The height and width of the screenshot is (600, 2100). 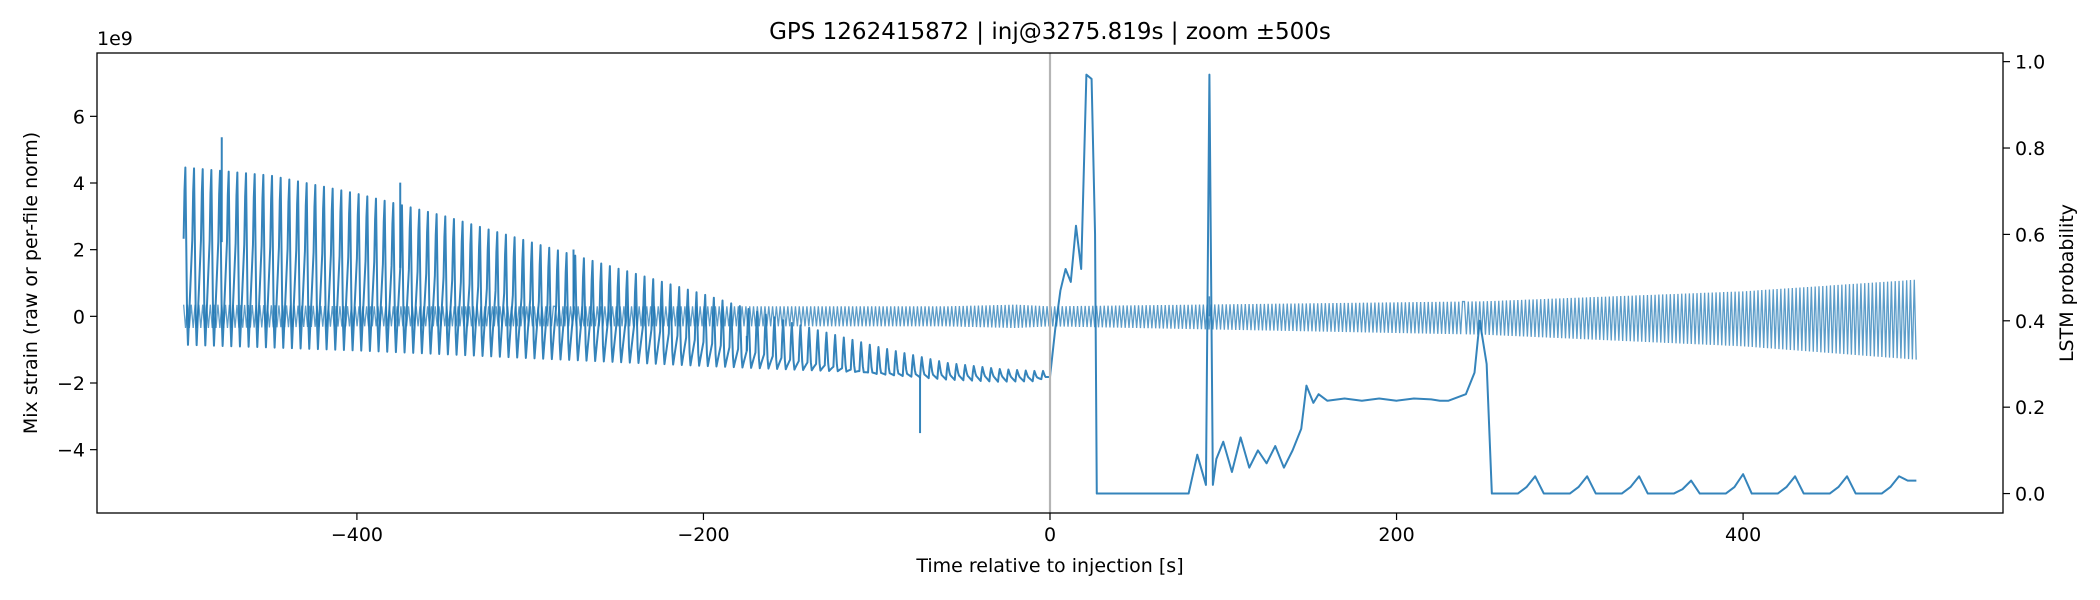 I want to click on y-right-tick-label-5: 1.0, so click(x=2030, y=63).